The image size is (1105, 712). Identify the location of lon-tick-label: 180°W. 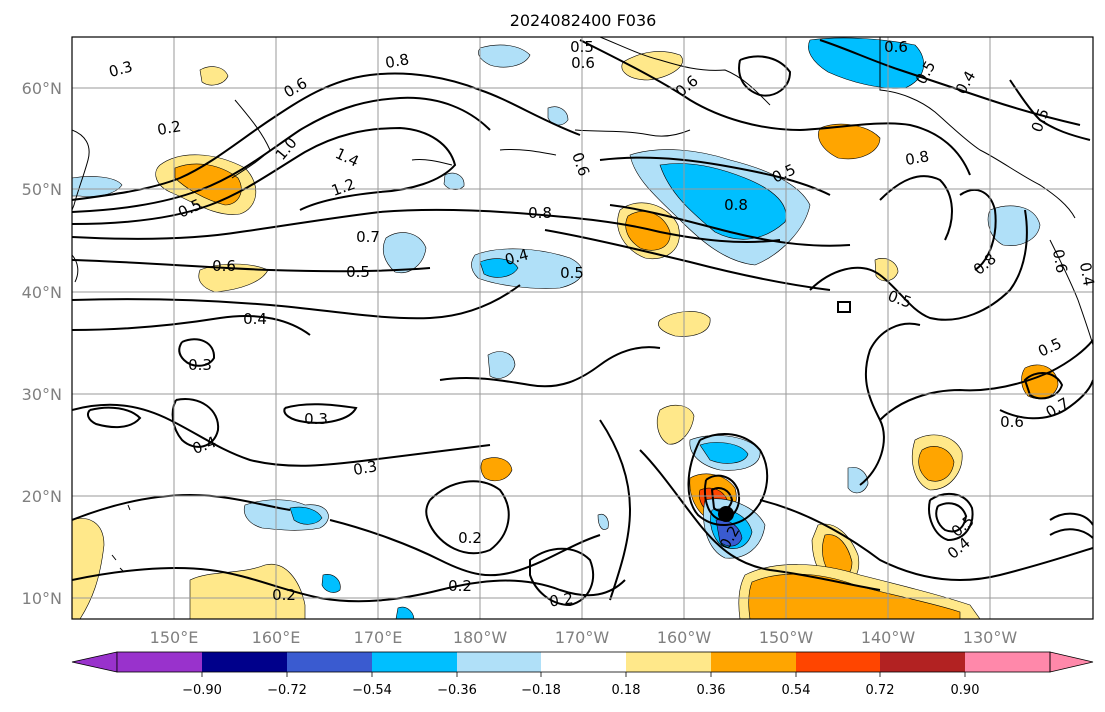
(480, 637).